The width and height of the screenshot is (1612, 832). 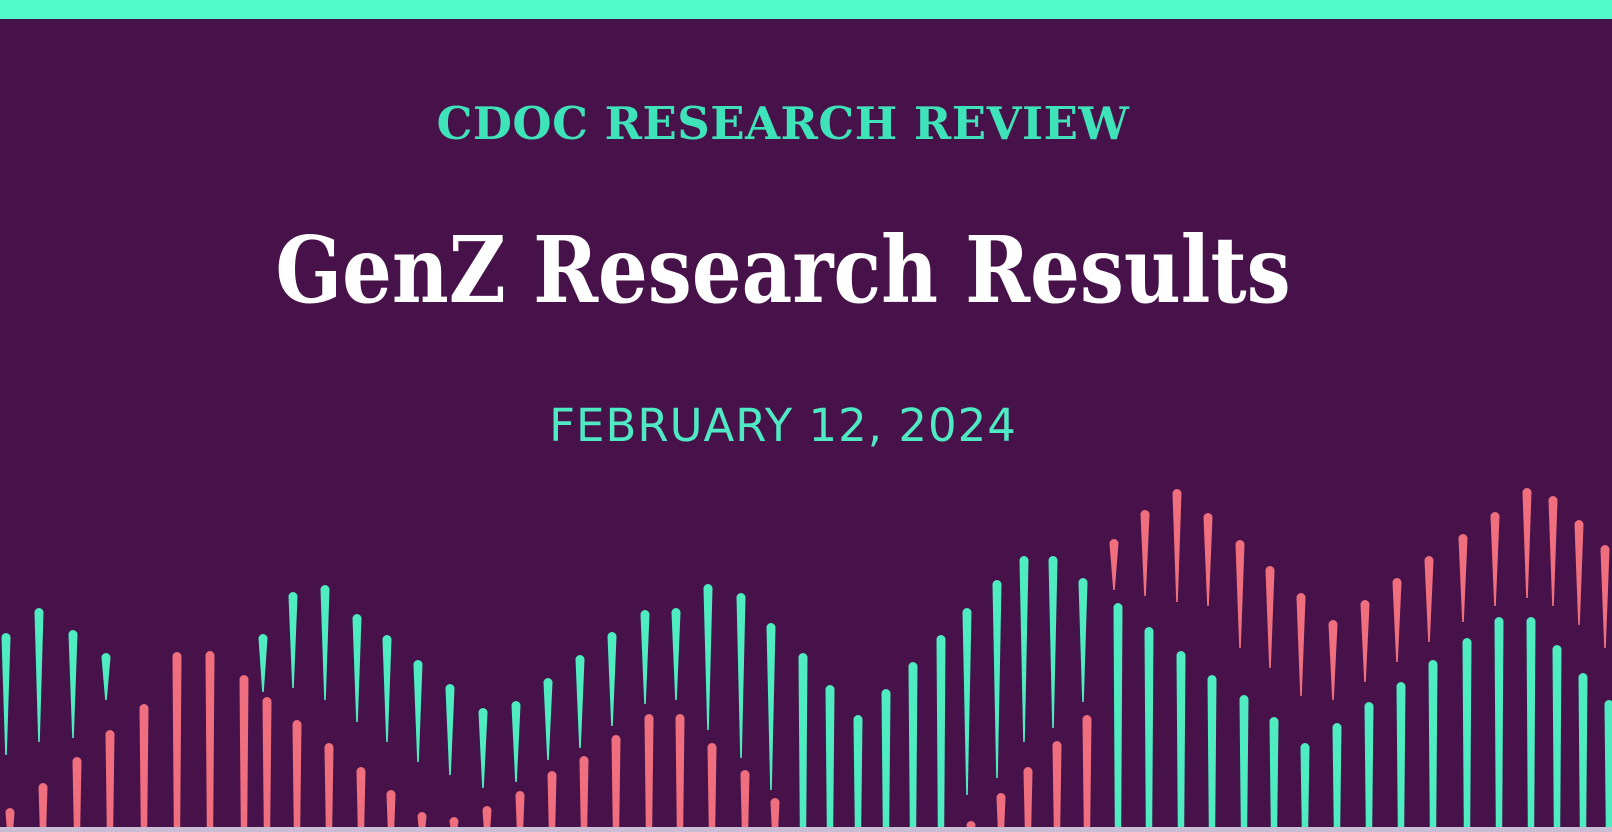 What do you see at coordinates (806, 829) in the screenshot?
I see `bottom-strip` at bounding box center [806, 829].